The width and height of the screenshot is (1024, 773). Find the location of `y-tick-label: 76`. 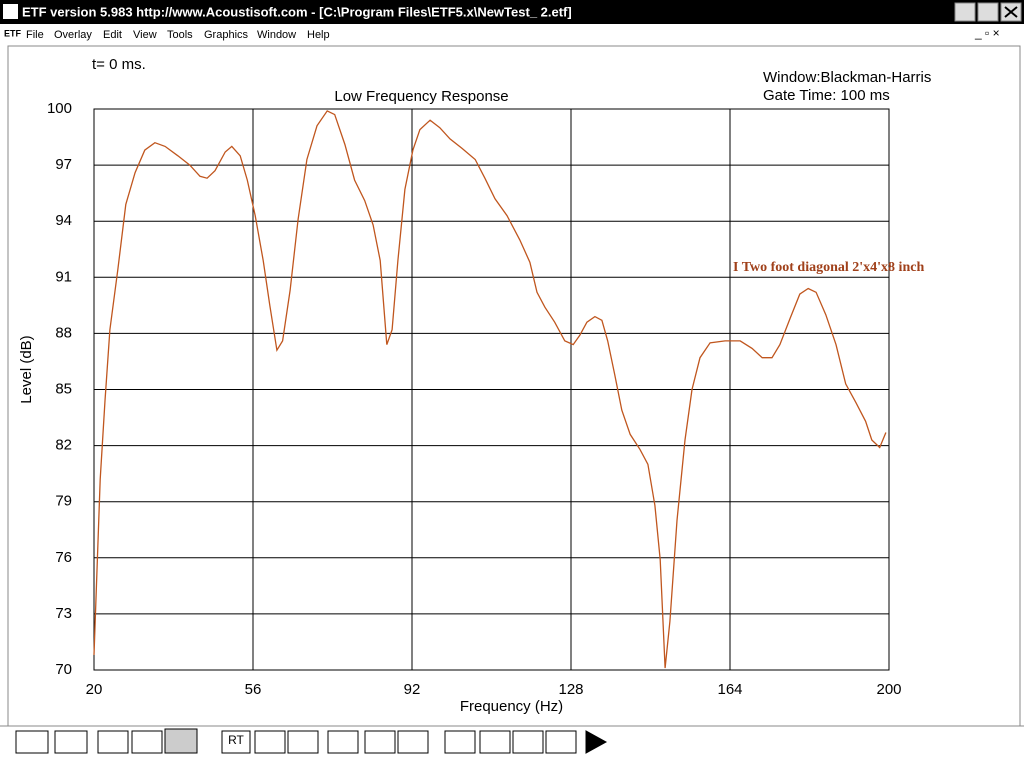

y-tick-label: 76 is located at coordinates (63, 557).